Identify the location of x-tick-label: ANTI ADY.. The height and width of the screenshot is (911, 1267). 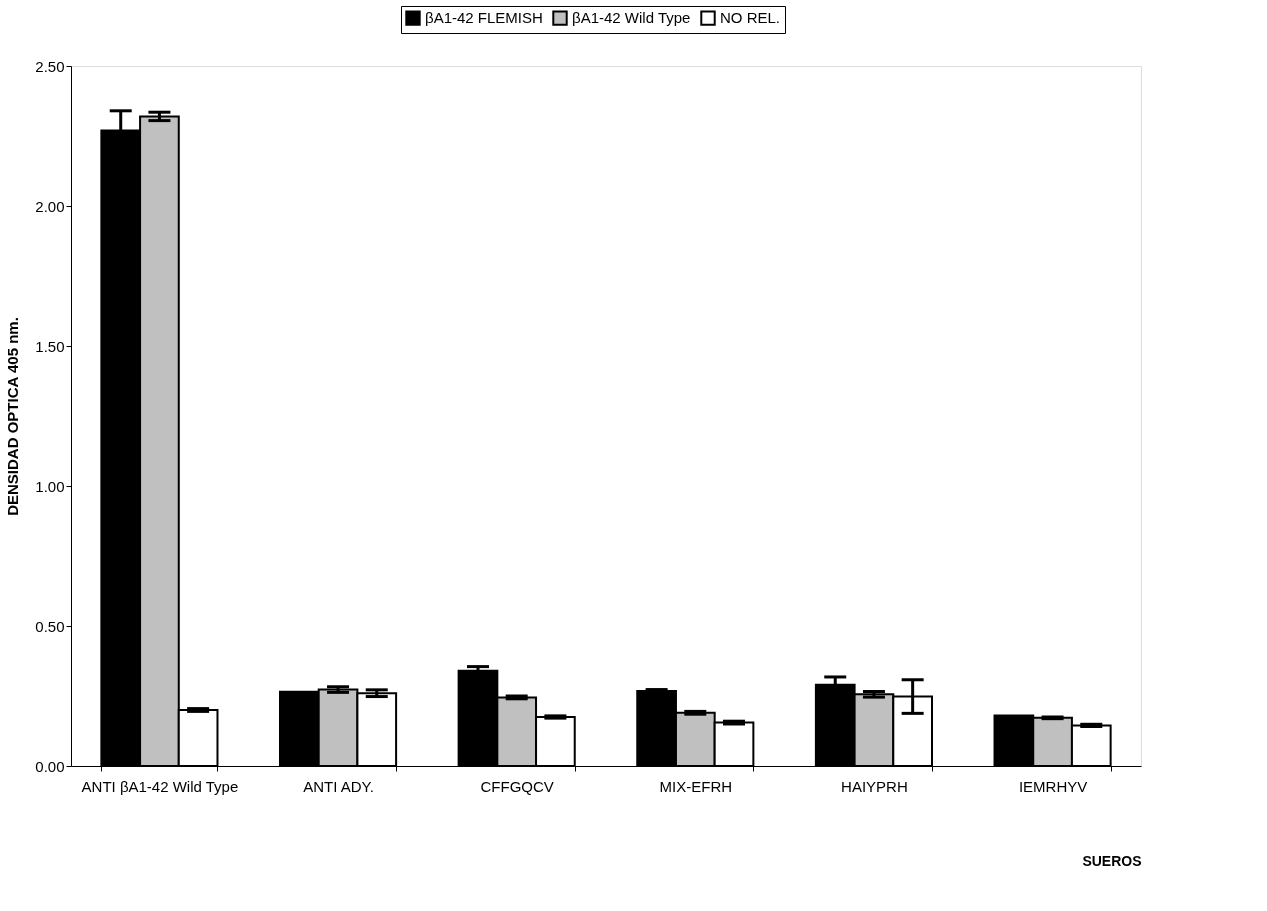
(338, 786).